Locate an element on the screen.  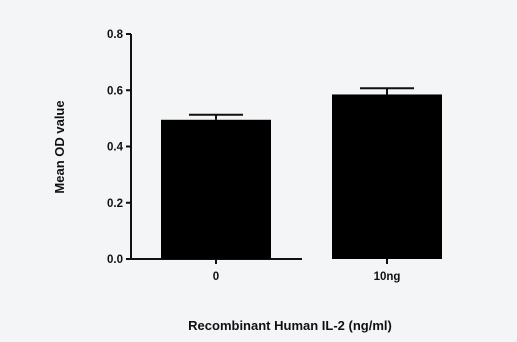
x-axis-label: Recombinant Human IL-2 (ng/ml) is located at coordinates (290, 325).